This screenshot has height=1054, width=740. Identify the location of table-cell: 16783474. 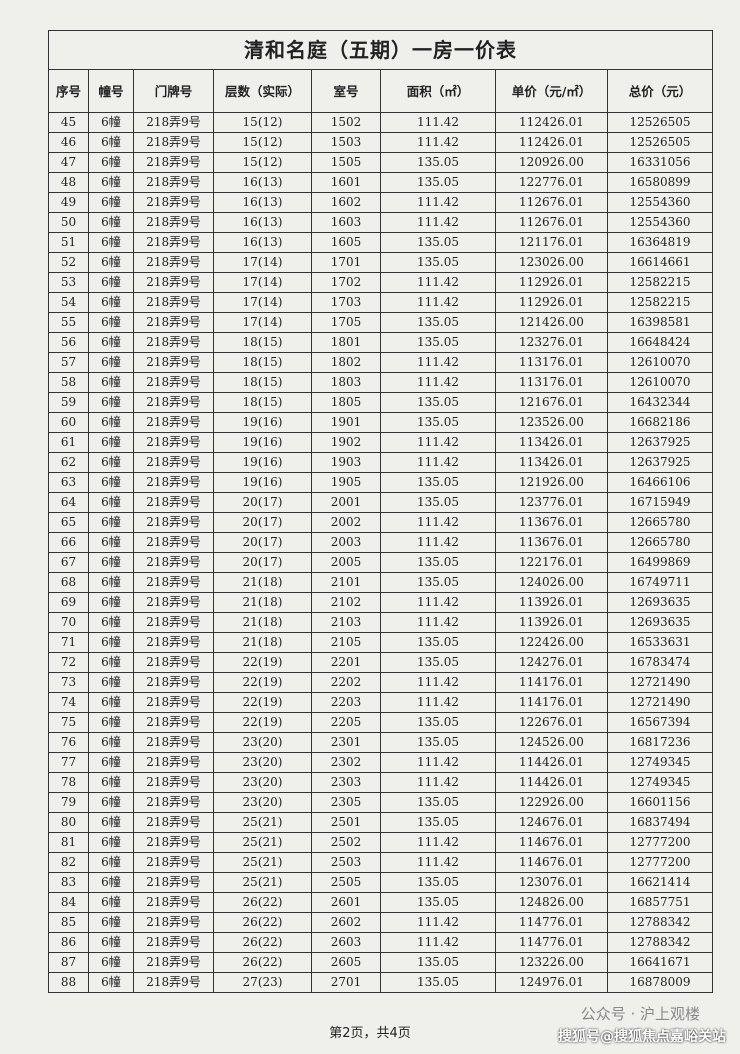
(660, 662).